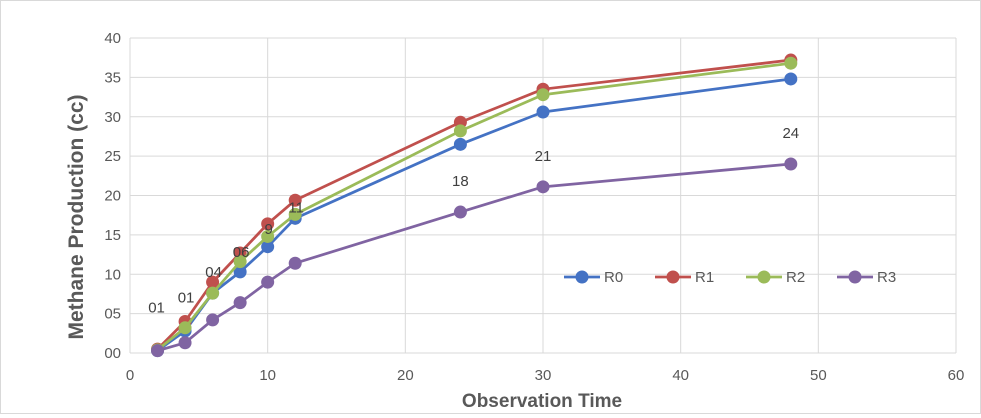  What do you see at coordinates (112, 156) in the screenshot?
I see `y-tick-label: 25` at bounding box center [112, 156].